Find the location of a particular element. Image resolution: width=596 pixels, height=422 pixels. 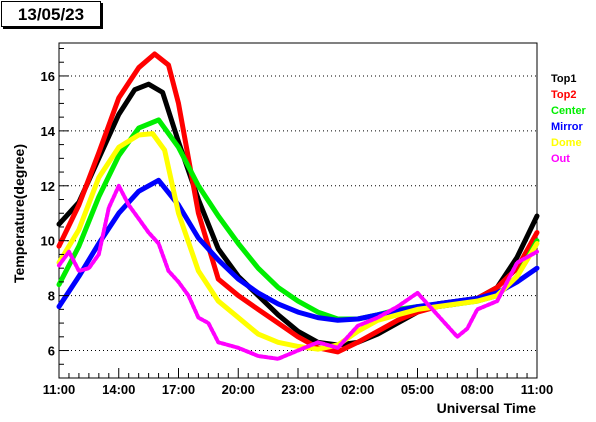

date-label: 13/05/23 is located at coordinates (51, 14).